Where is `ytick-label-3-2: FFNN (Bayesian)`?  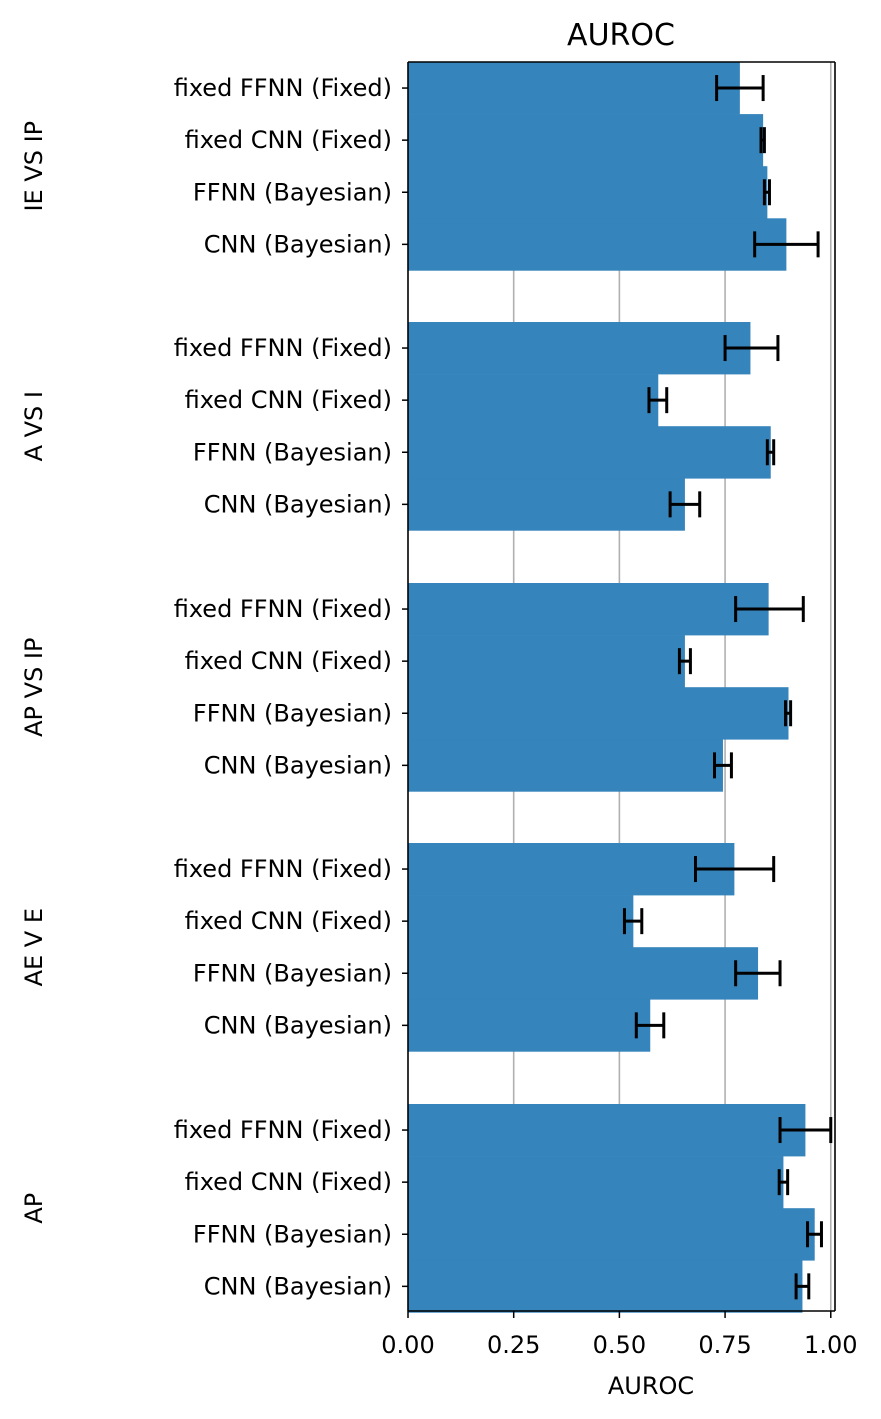 ytick-label-3-2: FFNN (Bayesian) is located at coordinates (292, 973).